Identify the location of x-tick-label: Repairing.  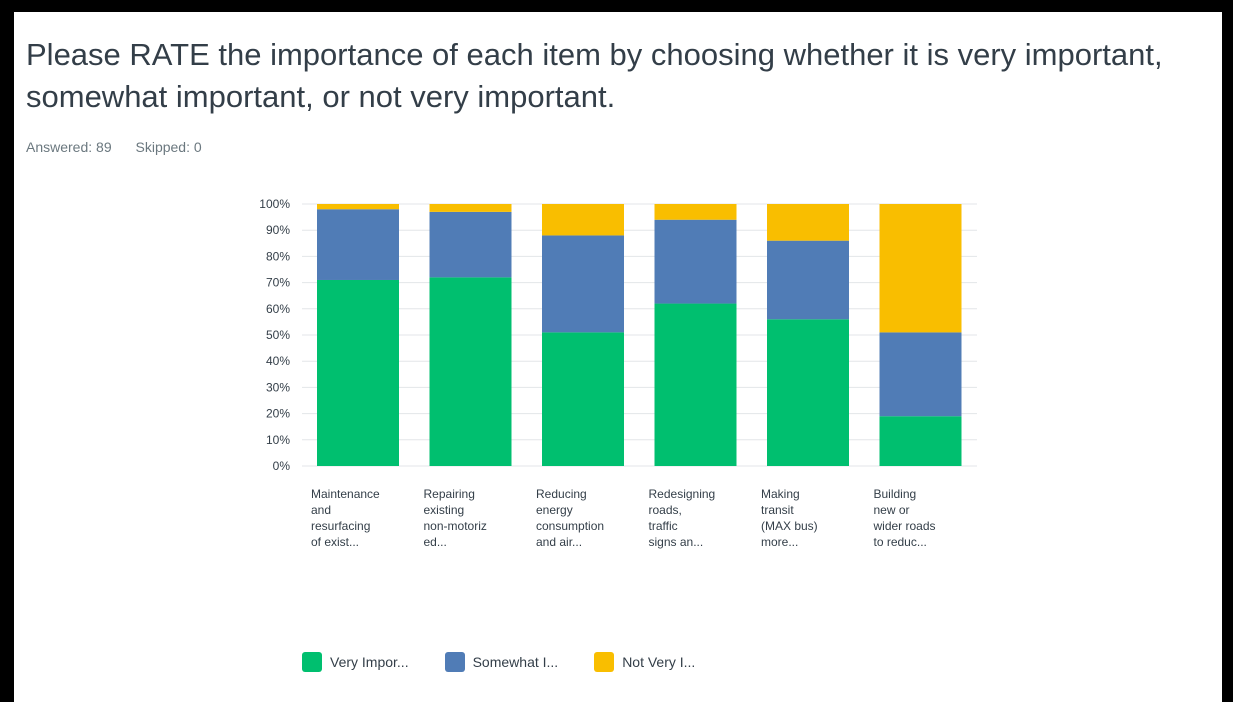
(449, 494).